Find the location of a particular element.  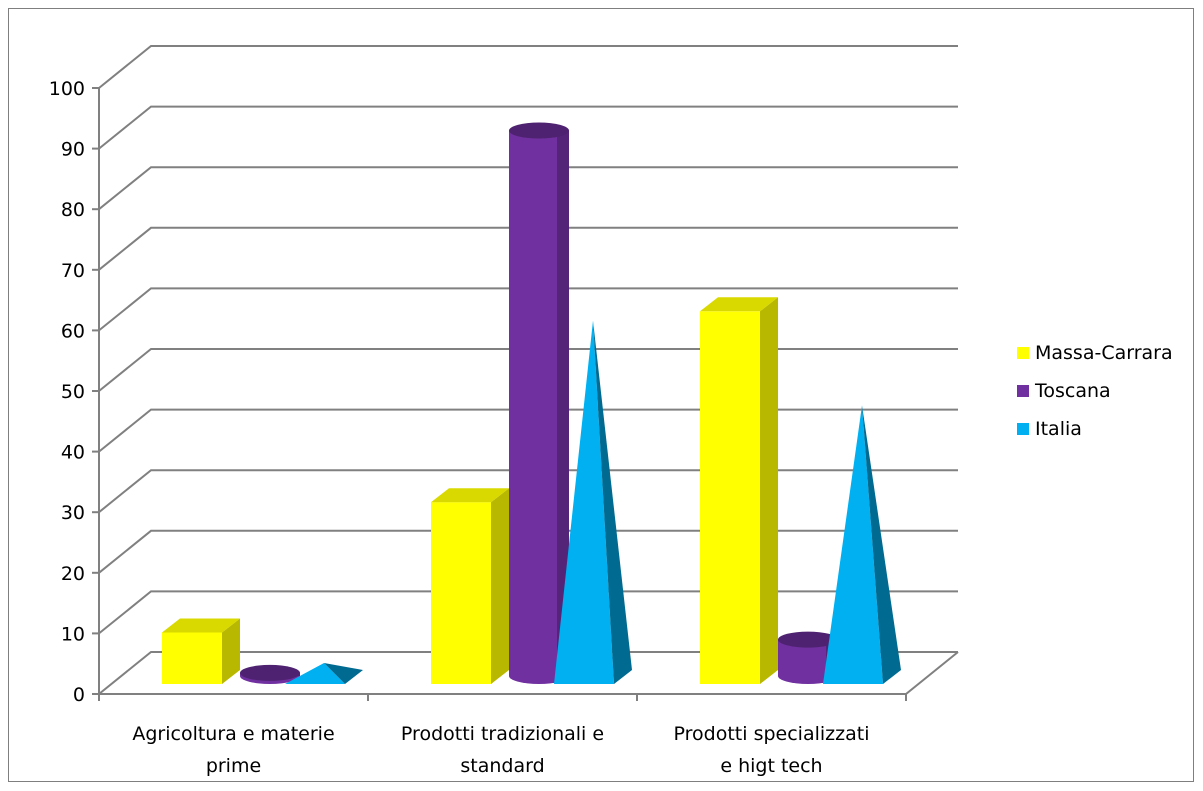

y-tick-label: 60 is located at coordinates (73, 331).